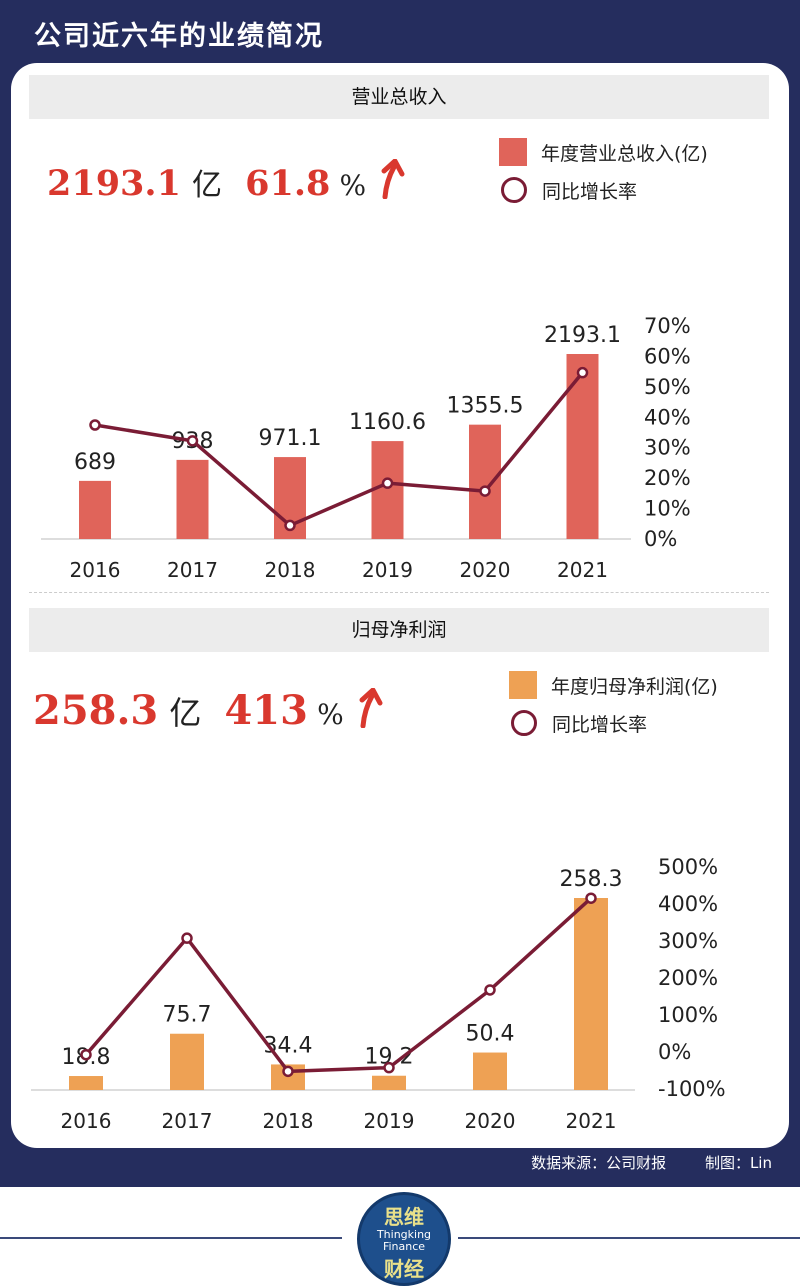 Image resolution: width=800 pixels, height=1286 pixels. What do you see at coordinates (667, 478) in the screenshot?
I see `y2-tick-label: 20%` at bounding box center [667, 478].